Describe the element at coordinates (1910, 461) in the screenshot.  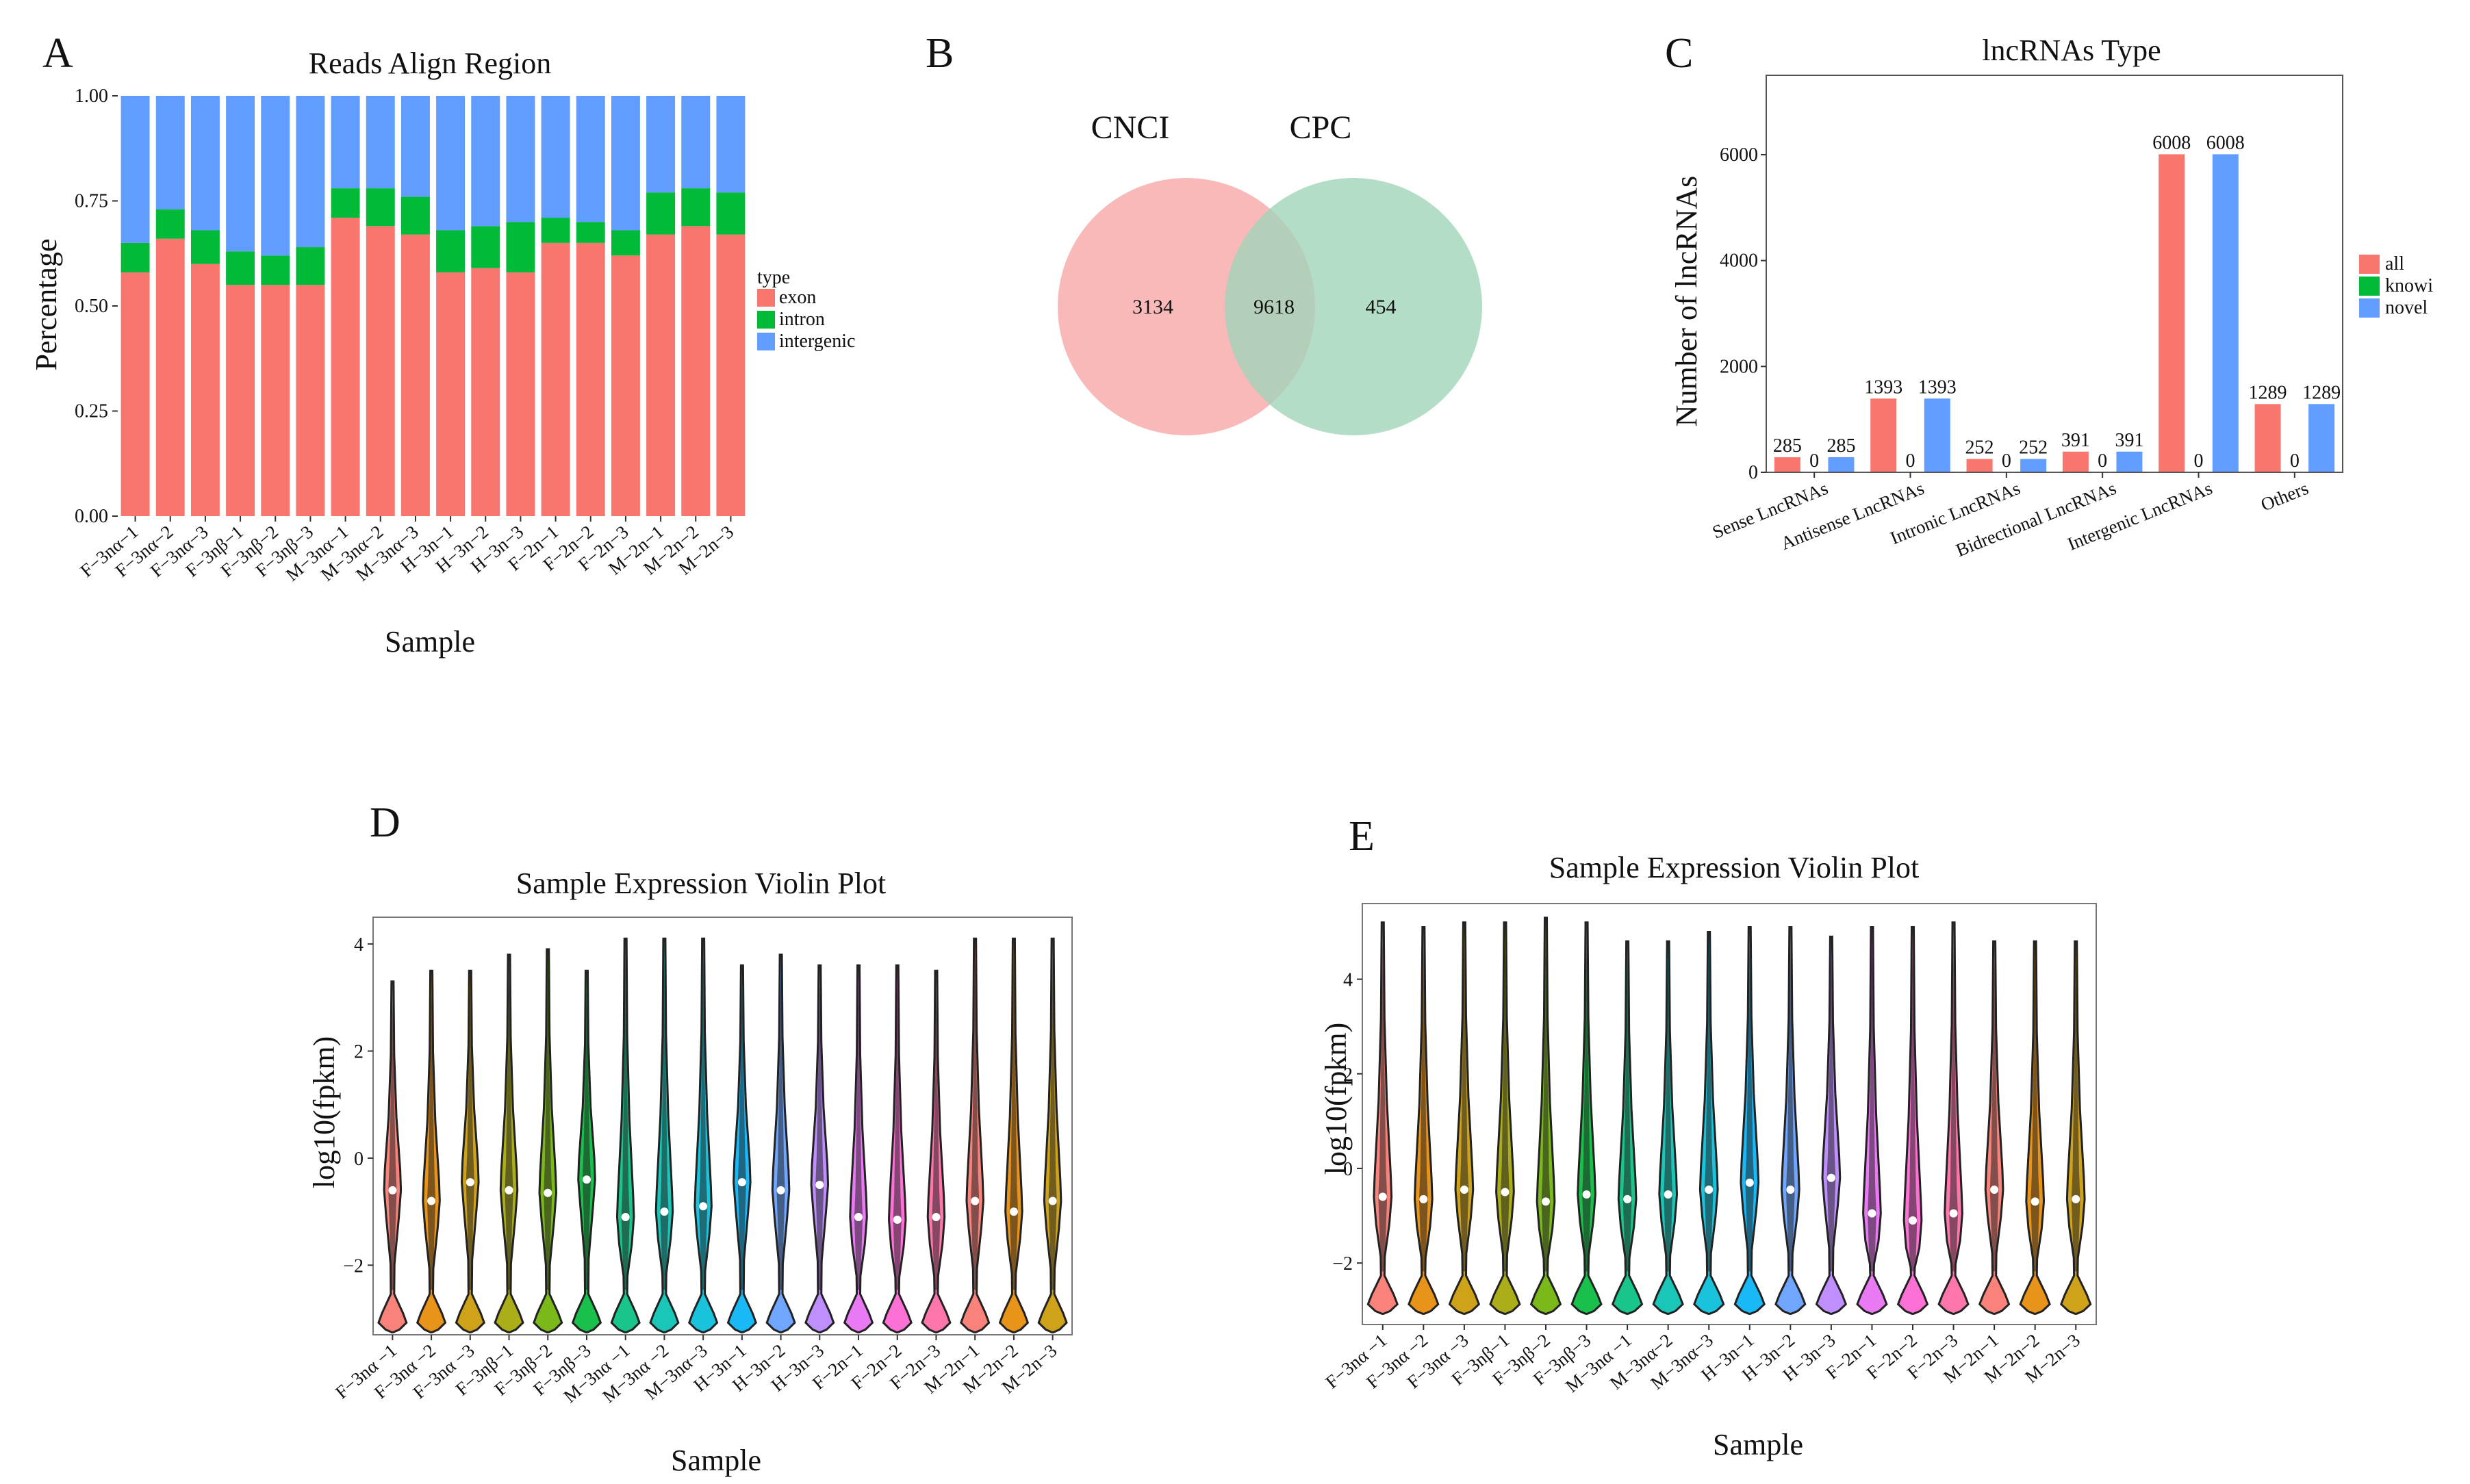
I see `data-label-known-2: 0` at that location.